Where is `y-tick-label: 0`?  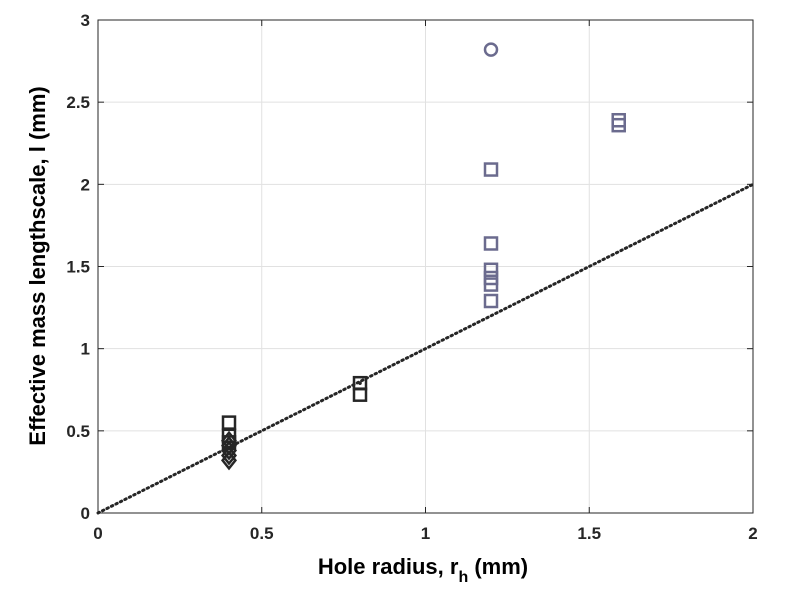
y-tick-label: 0 is located at coordinates (85, 513).